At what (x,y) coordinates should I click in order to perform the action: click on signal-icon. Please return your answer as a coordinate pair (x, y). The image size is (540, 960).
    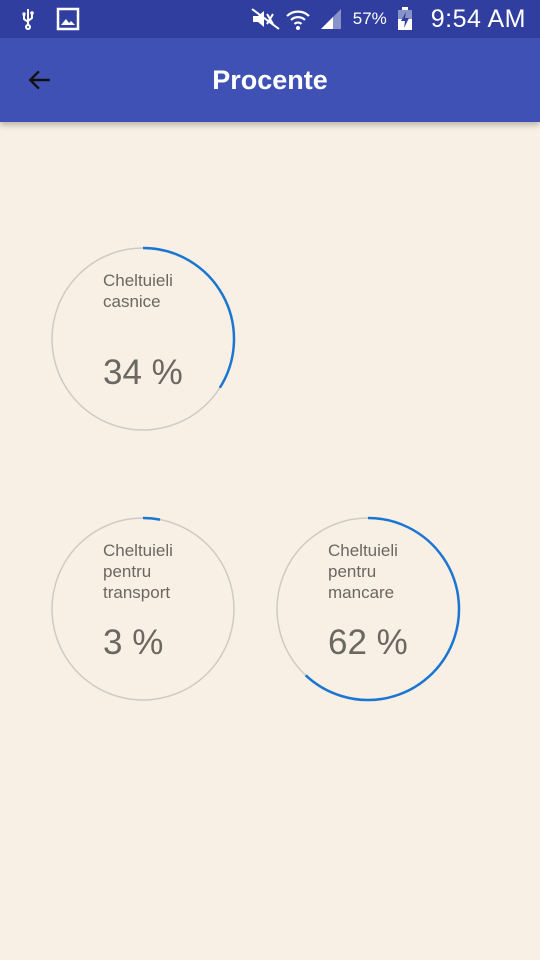
    Looking at the image, I should click on (331, 19).